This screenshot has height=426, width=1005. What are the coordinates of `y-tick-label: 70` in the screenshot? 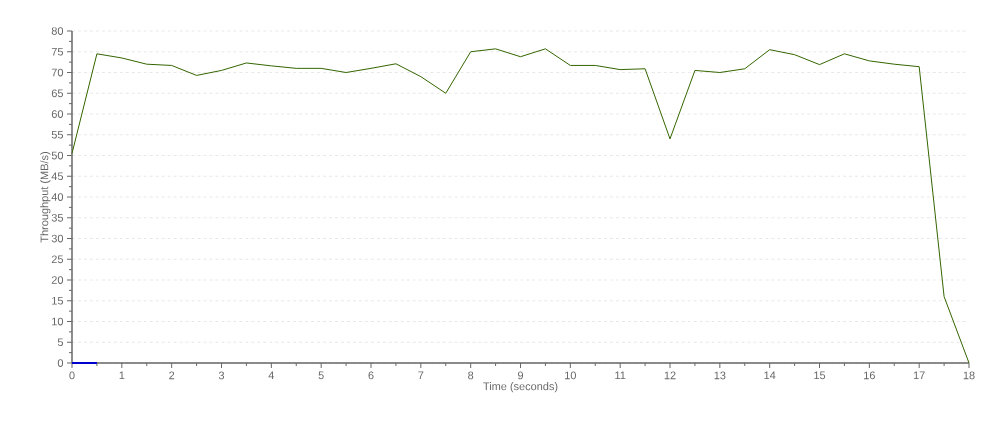 It's located at (57, 72).